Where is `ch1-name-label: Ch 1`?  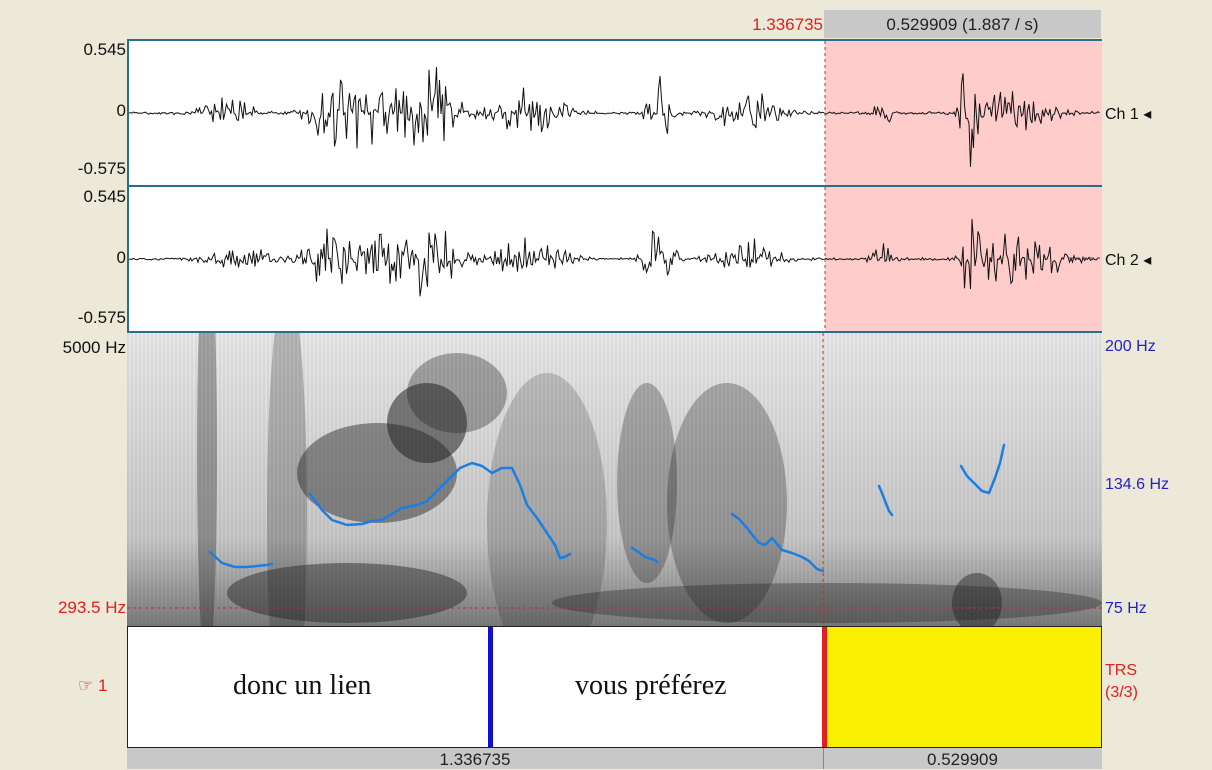 ch1-name-label: Ch 1 is located at coordinates (1122, 114).